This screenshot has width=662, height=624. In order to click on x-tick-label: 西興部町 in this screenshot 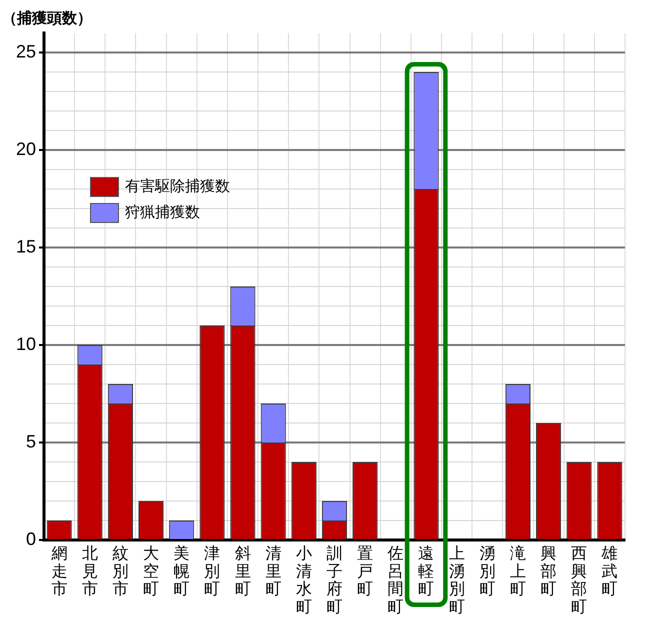, I will do `click(579, 580)`.